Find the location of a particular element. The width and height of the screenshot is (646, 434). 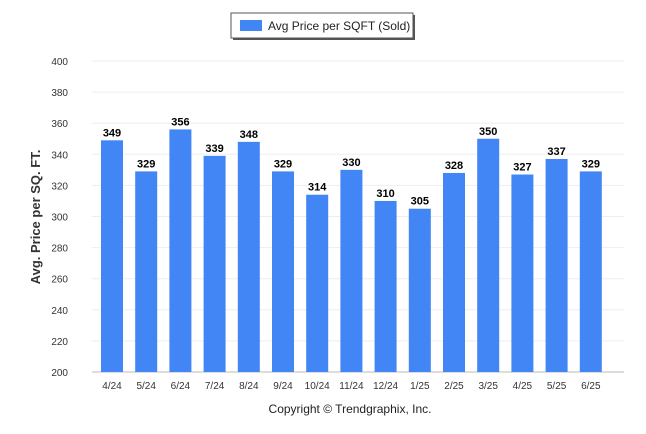

x-tick-label: 5/24 is located at coordinates (146, 386).